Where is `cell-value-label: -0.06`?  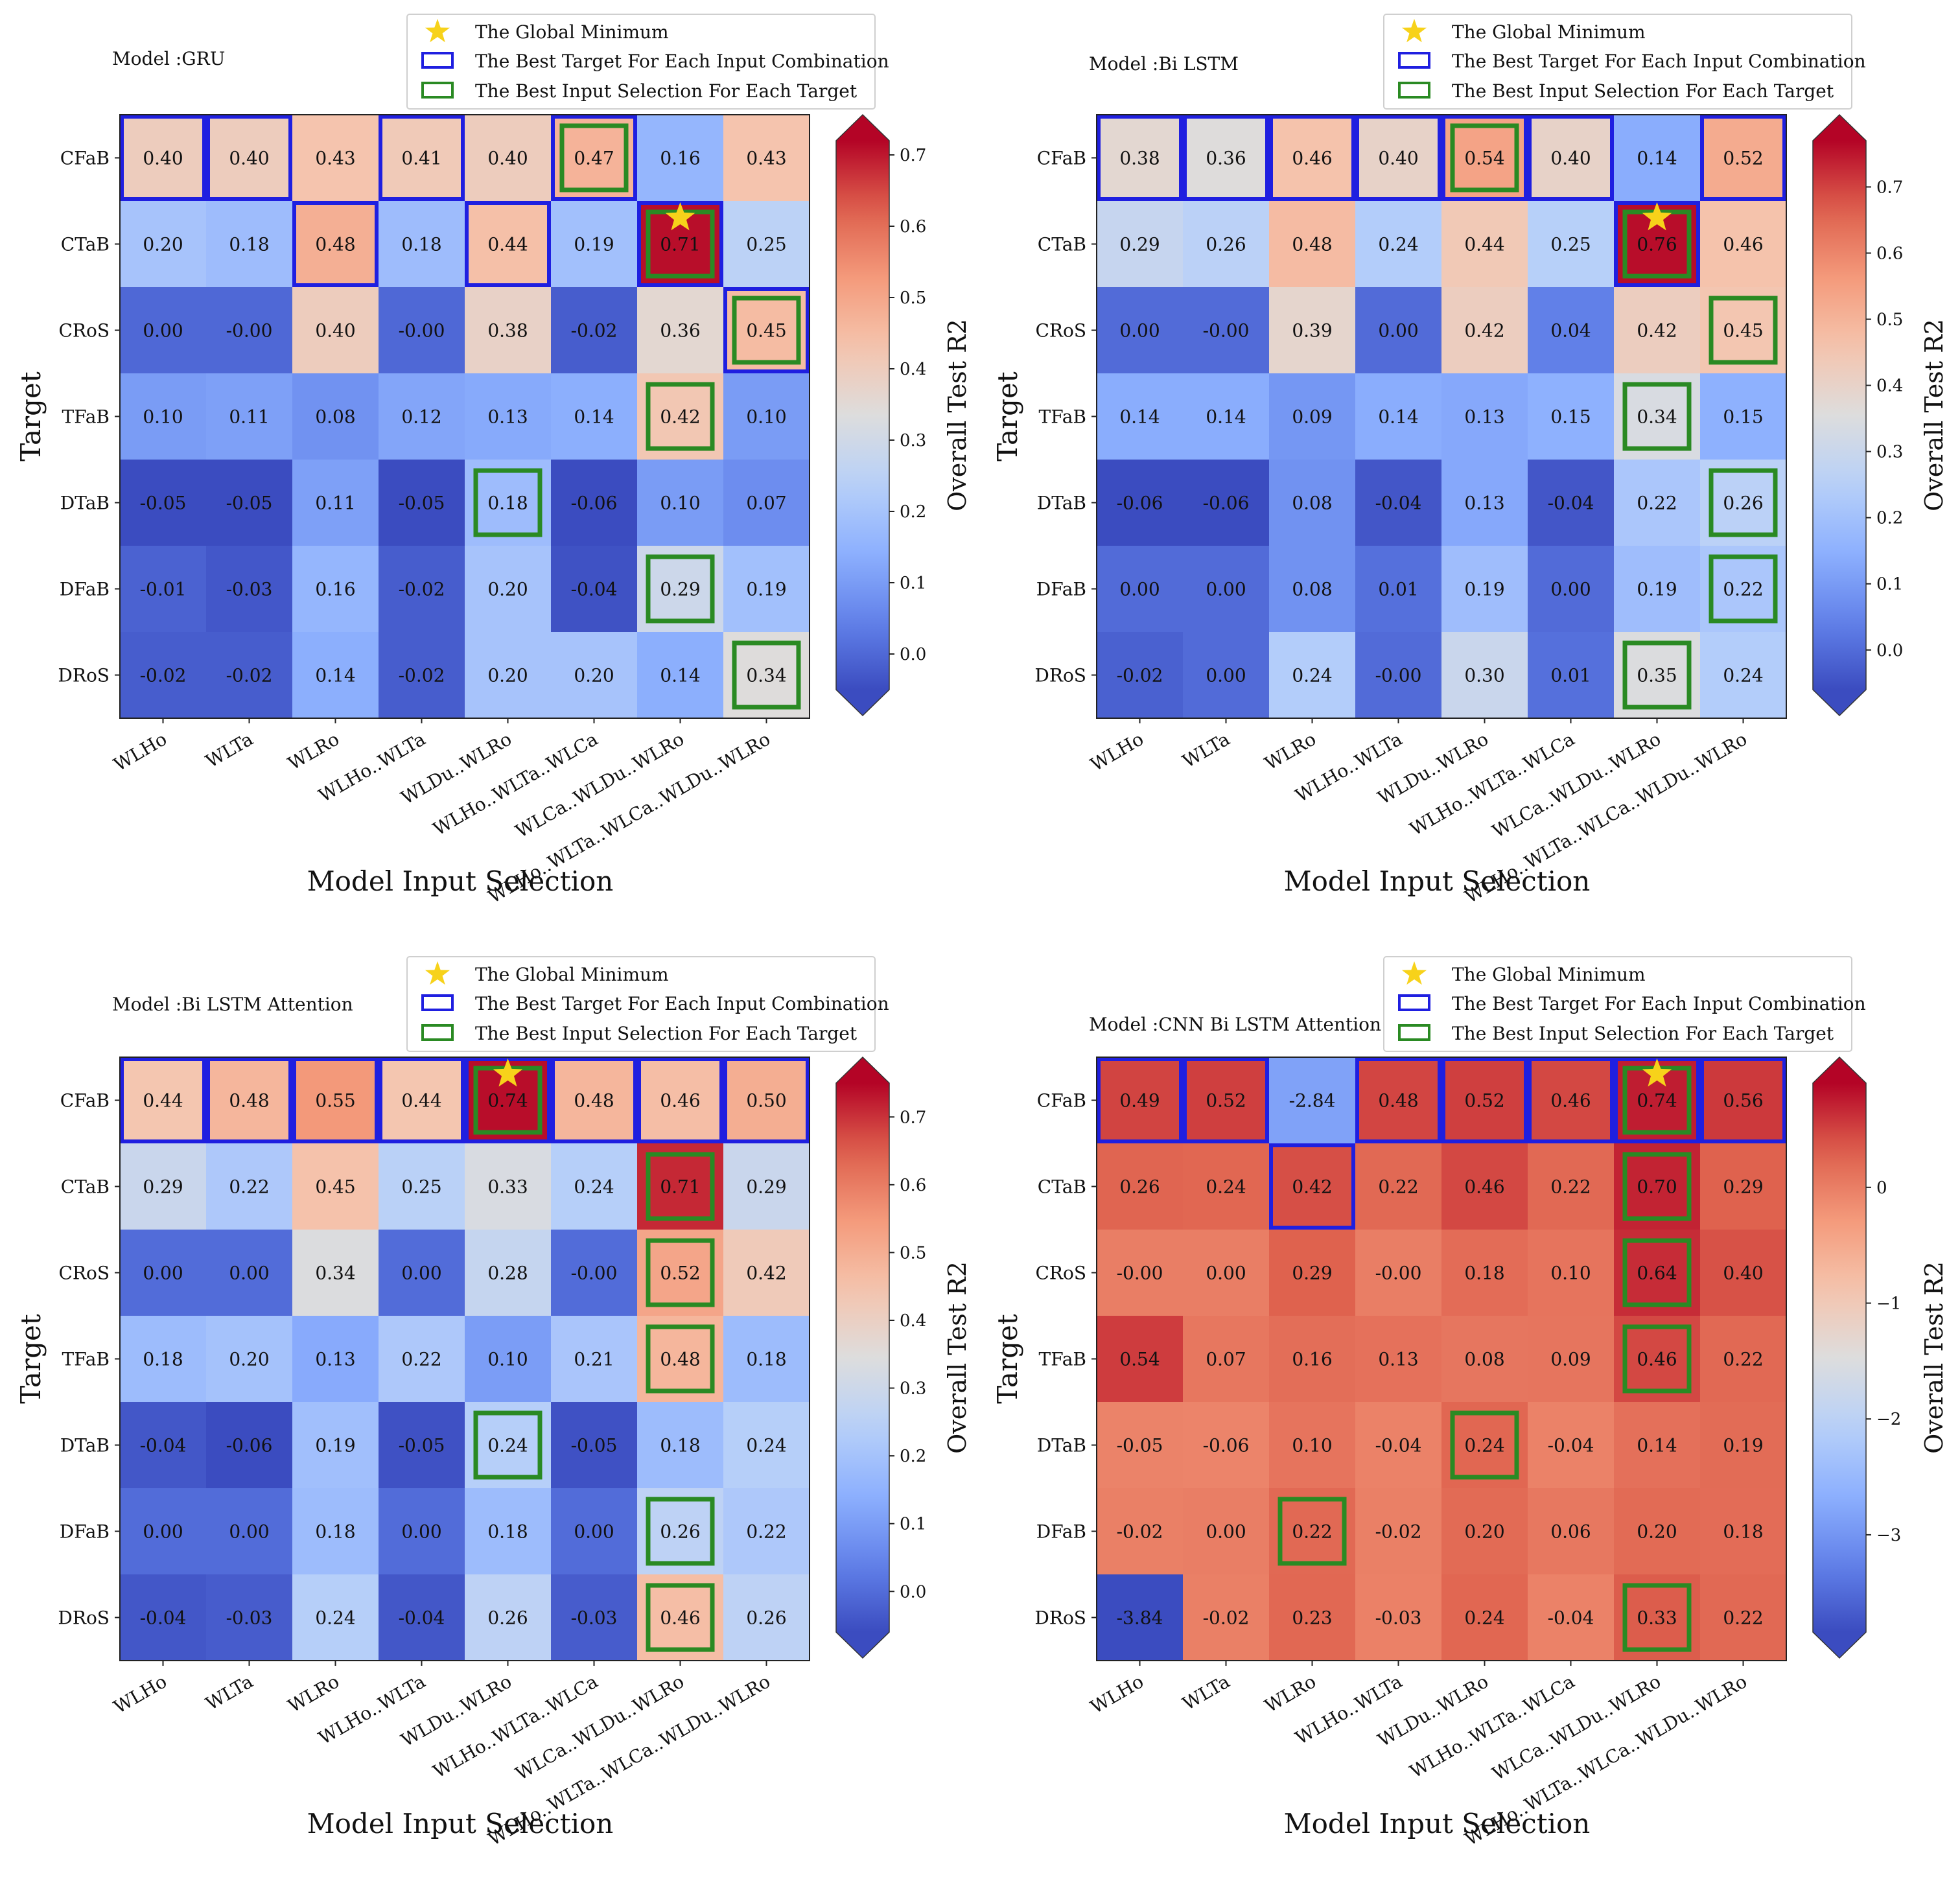
cell-value-label: -0.06 is located at coordinates (1140, 504).